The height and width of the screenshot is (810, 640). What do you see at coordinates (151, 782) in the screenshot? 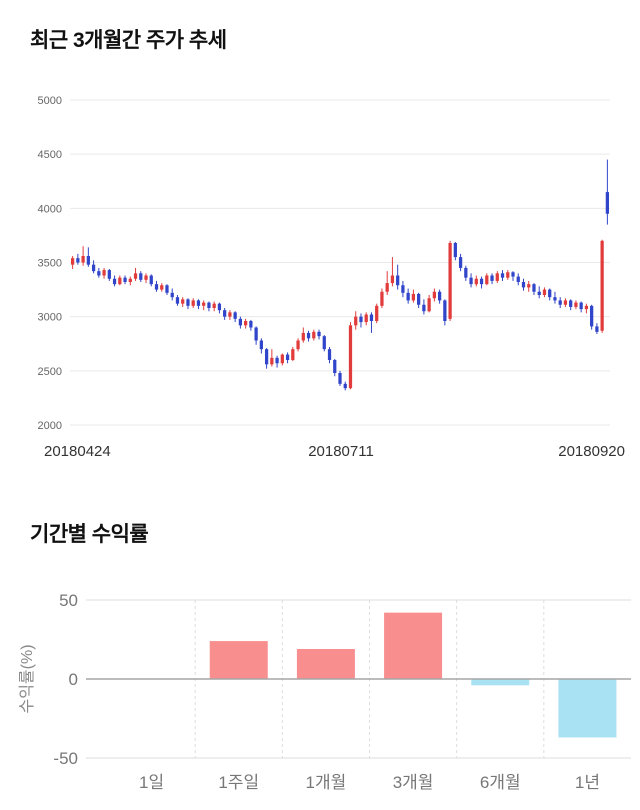
I see `category-label: 1일` at bounding box center [151, 782].